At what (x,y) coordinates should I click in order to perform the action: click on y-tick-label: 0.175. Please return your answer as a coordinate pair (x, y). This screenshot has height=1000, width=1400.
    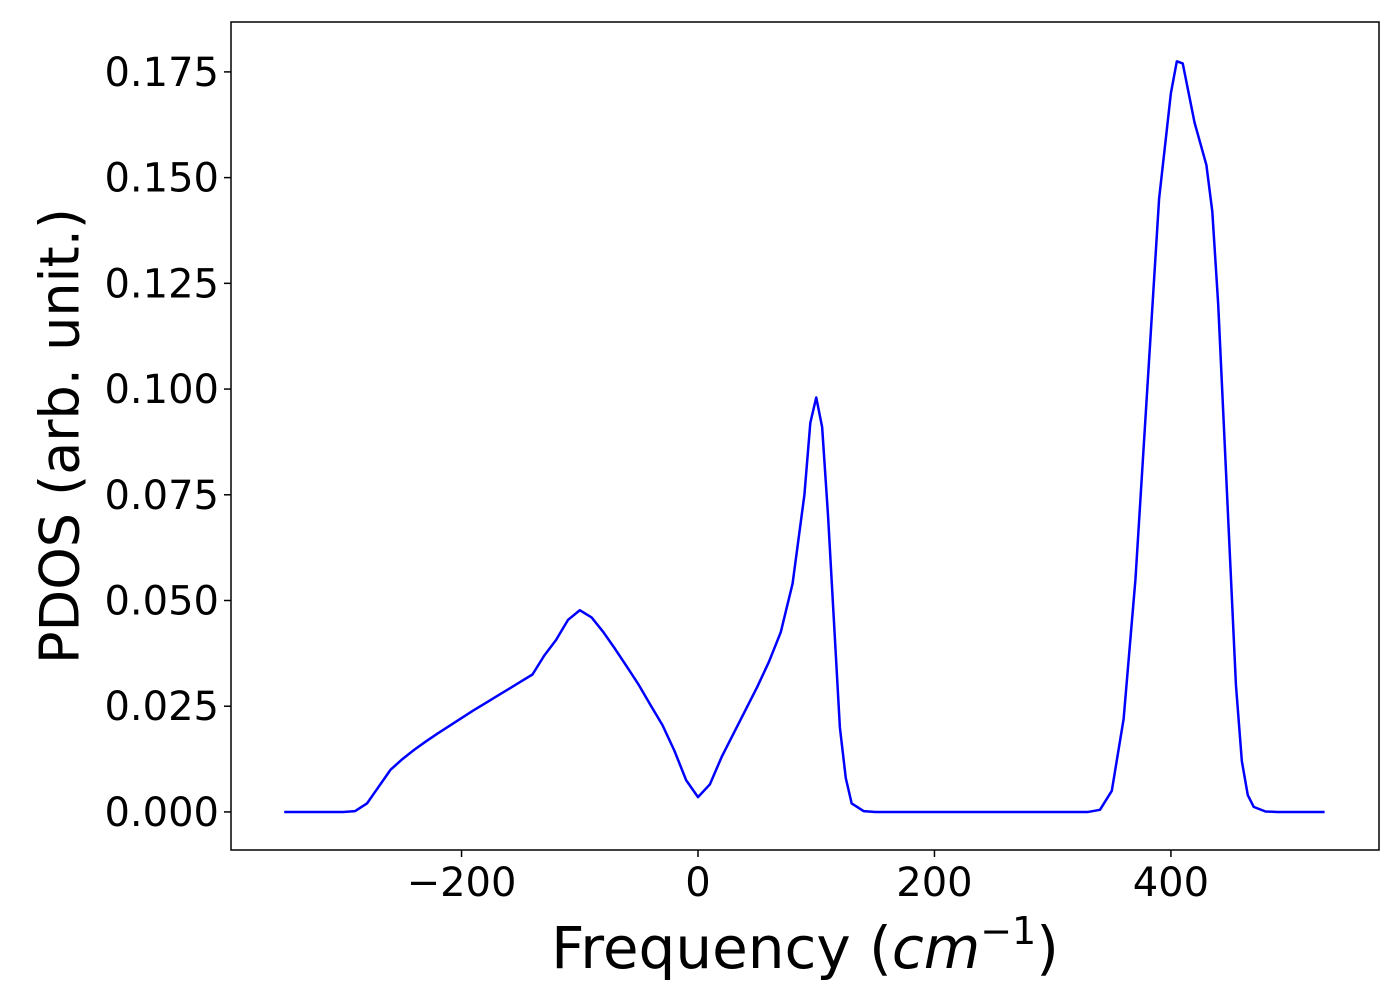
    Looking at the image, I should click on (161, 73).